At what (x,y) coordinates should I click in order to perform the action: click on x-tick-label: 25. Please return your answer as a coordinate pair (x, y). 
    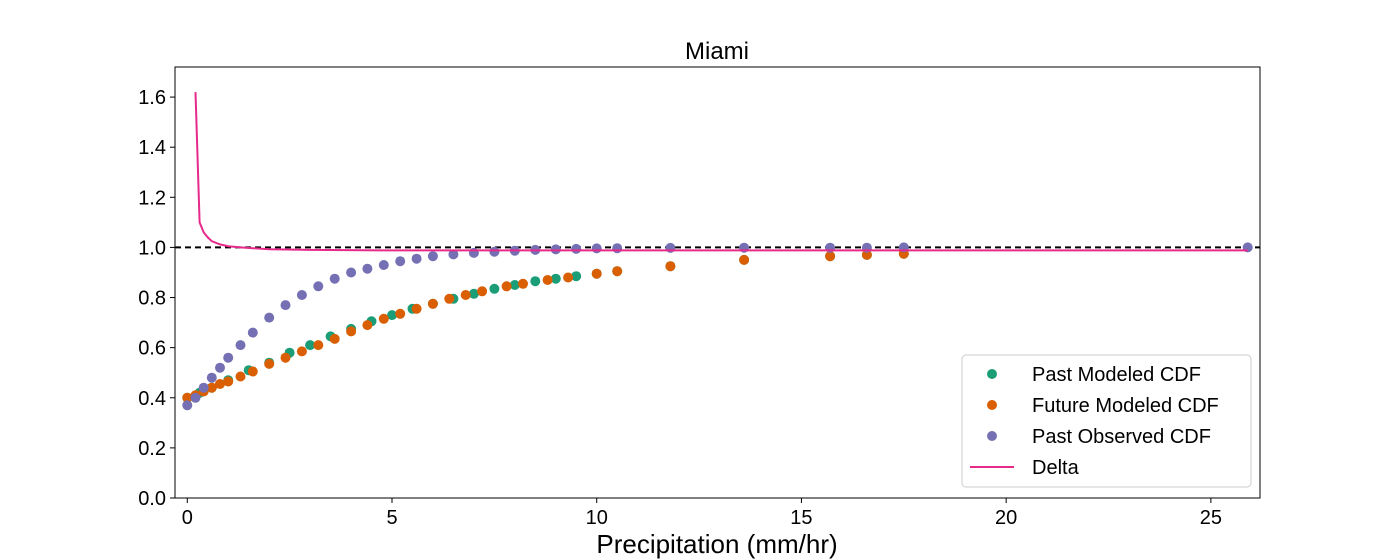
    Looking at the image, I should click on (1211, 518).